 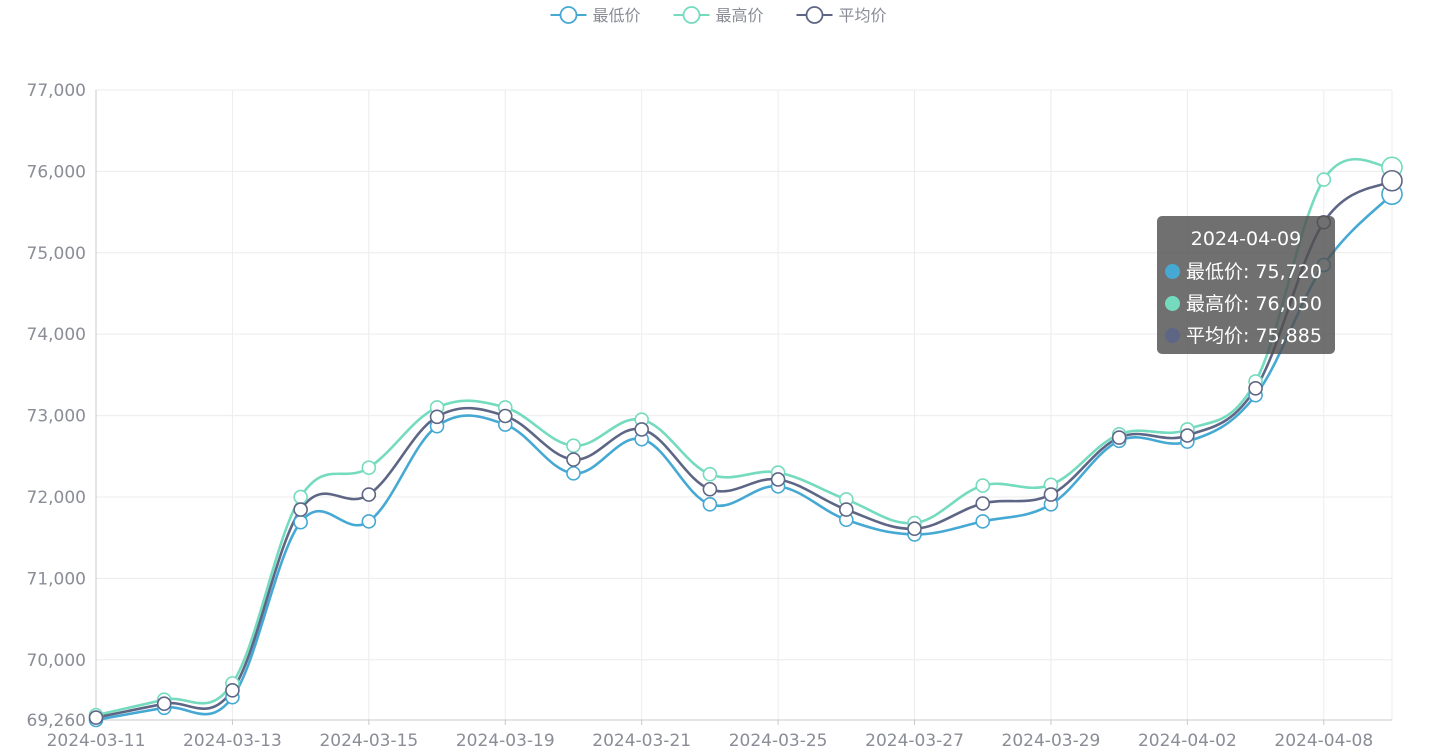 What do you see at coordinates (1246, 239) in the screenshot?
I see `tooltip-date: 2024-04-09` at bounding box center [1246, 239].